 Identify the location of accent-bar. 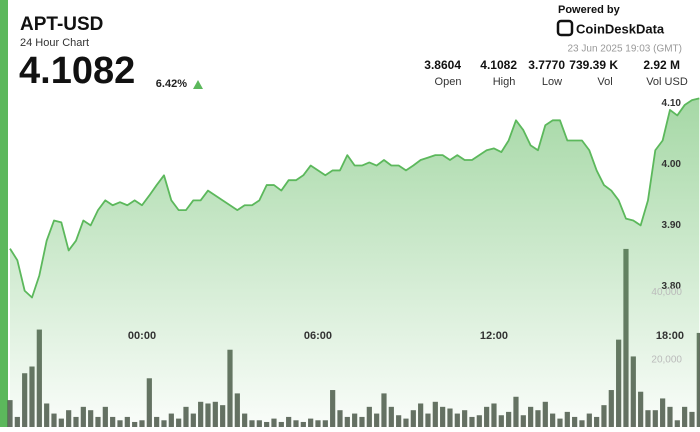
(4, 213).